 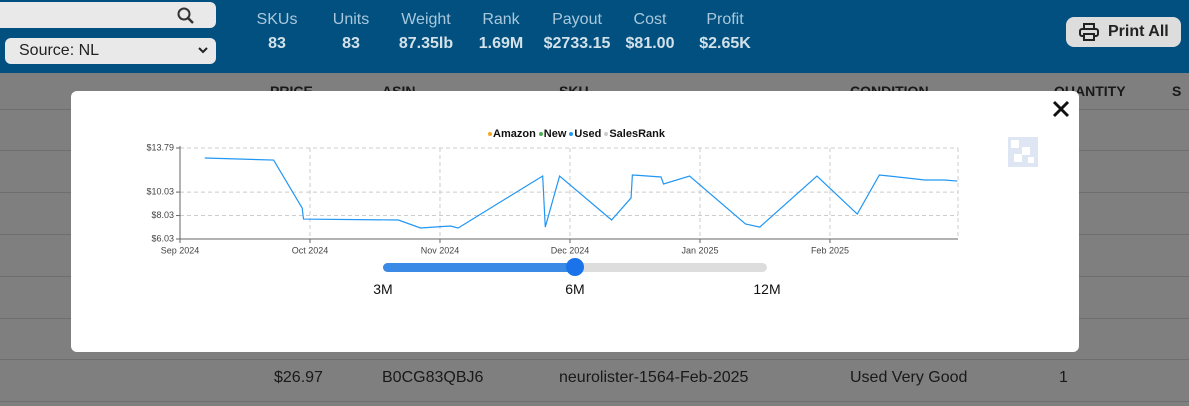 I want to click on print-label: Print All, so click(x=1138, y=31).